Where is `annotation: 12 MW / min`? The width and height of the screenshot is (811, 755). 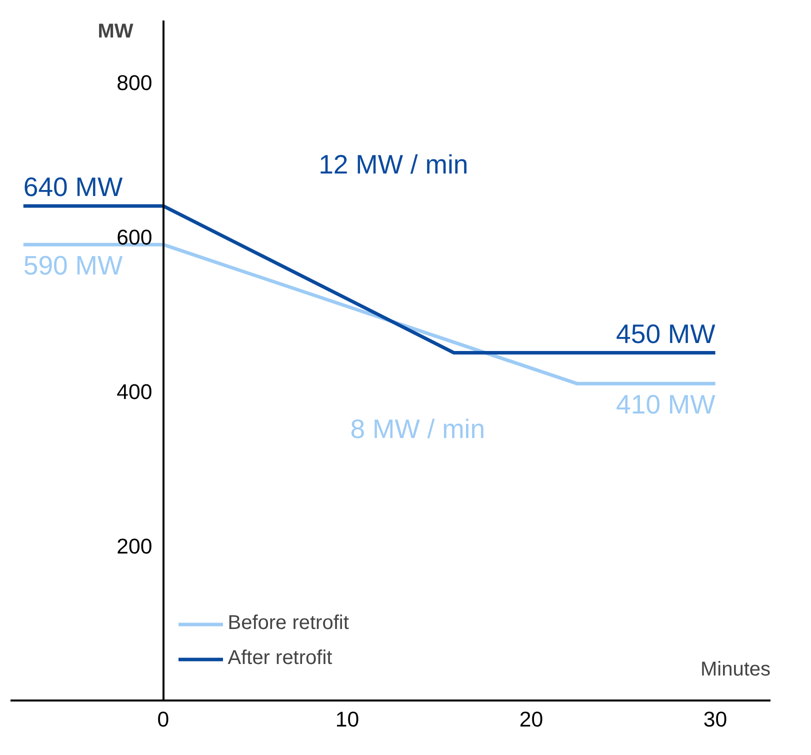
annotation: 12 MW / min is located at coordinates (393, 164).